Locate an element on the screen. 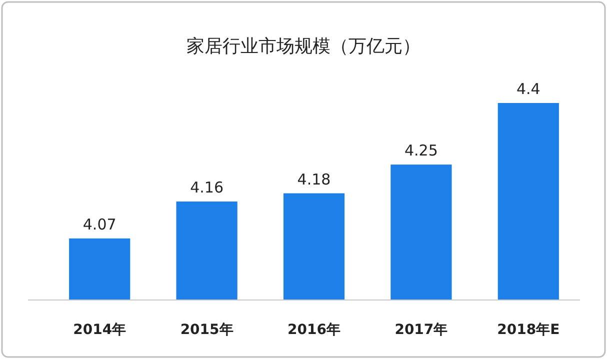  data-label: 4.07 is located at coordinates (99, 224).